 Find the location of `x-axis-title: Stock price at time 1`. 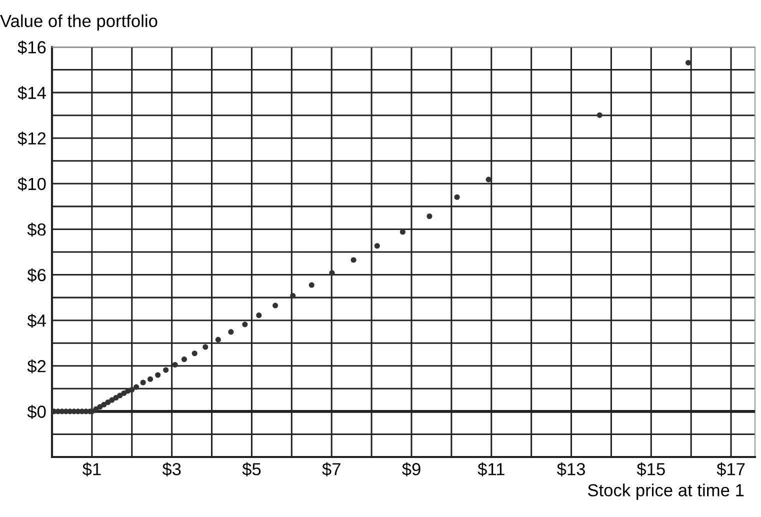

x-axis-title: Stock price at time 1 is located at coordinates (666, 492).